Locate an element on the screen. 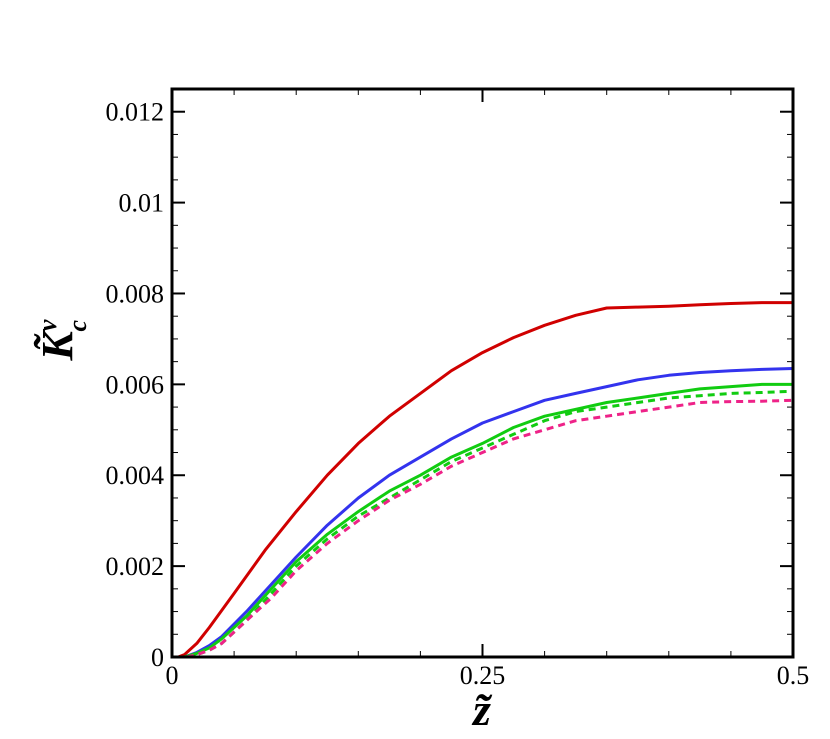 The image size is (830, 739). y-tick-label: 0.002 is located at coordinates (135, 566).